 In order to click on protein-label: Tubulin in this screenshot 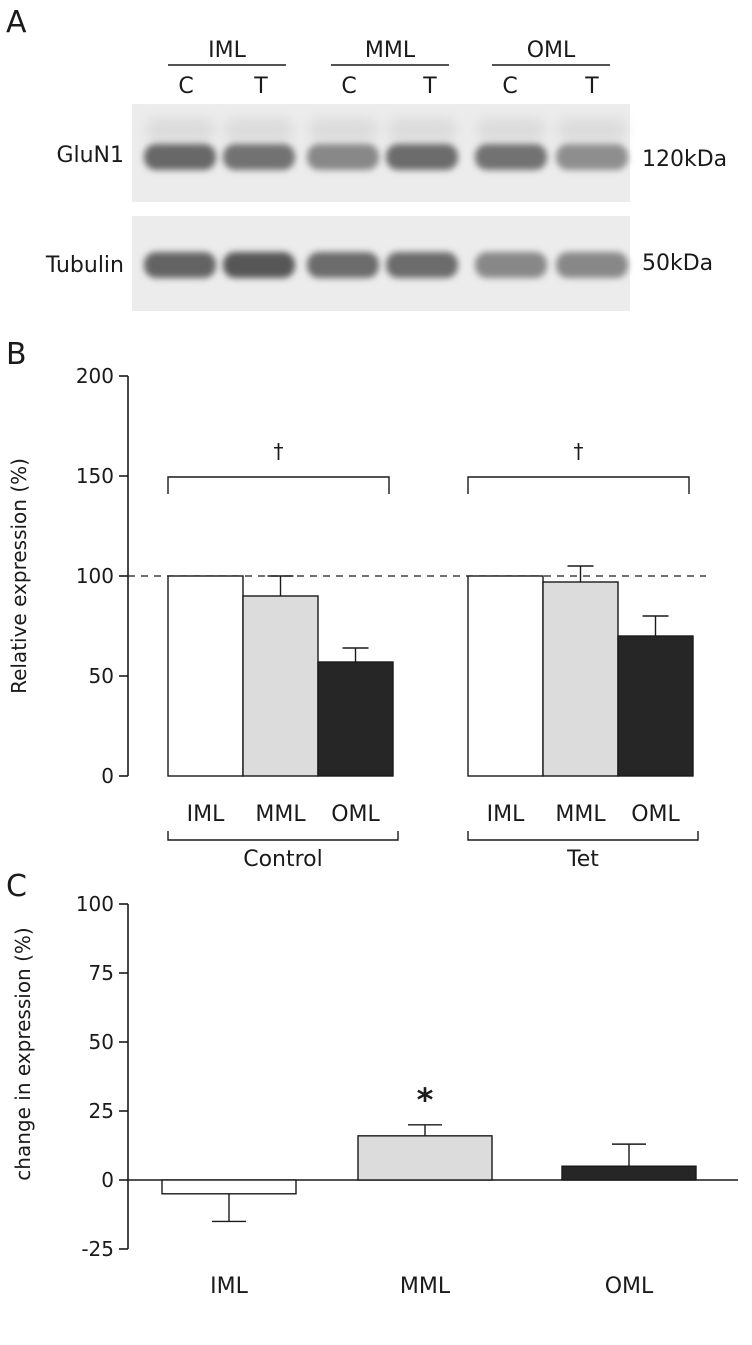, I will do `click(84, 265)`.